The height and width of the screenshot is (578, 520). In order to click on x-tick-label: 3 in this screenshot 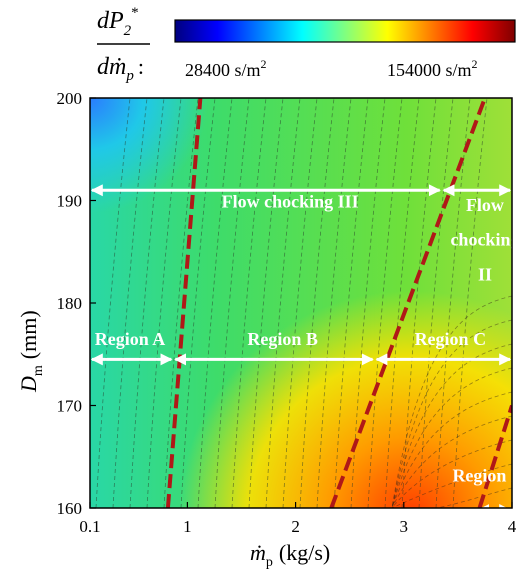, I will do `click(404, 526)`.